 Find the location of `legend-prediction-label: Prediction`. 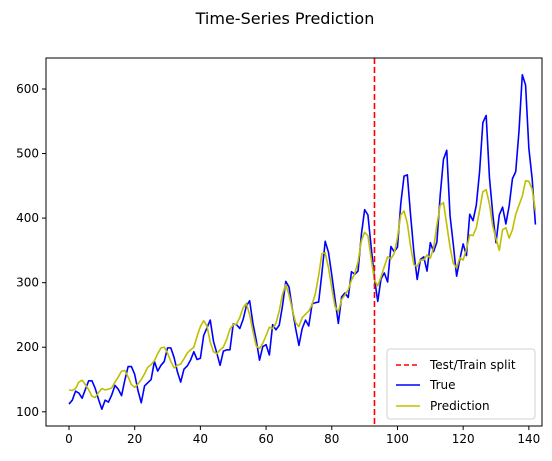

legend-prediction-label: Prediction is located at coordinates (460, 406).